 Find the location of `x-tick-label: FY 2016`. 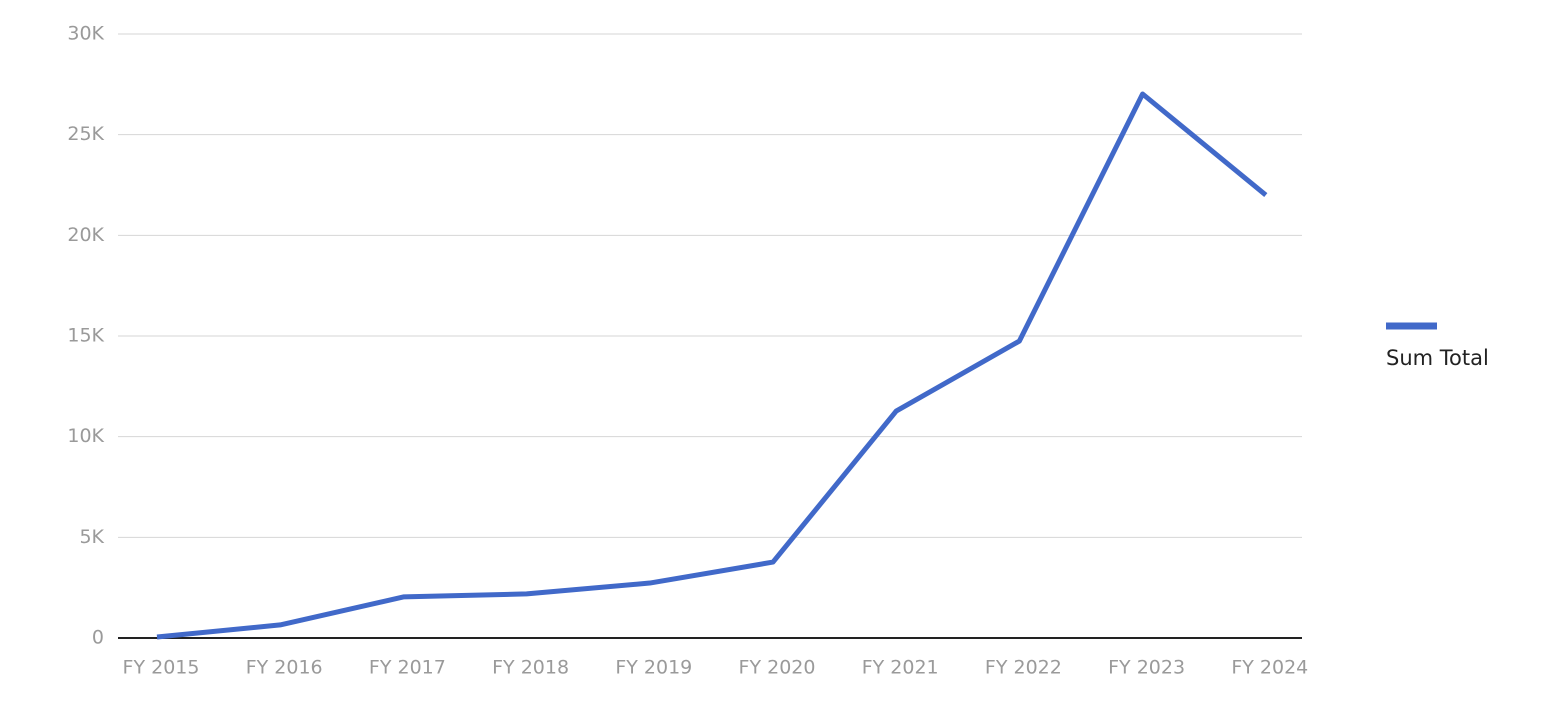

x-tick-label: FY 2016 is located at coordinates (284, 668).